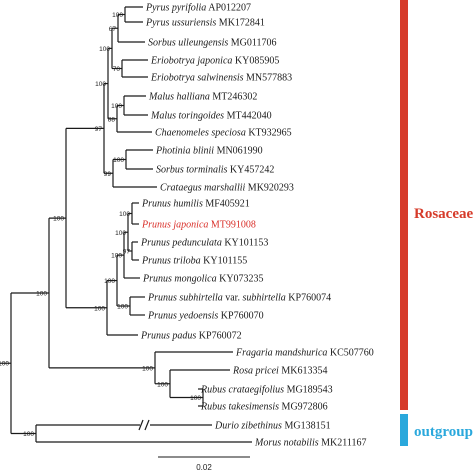  Describe the element at coordinates (205, 23) in the screenshot. I see `taxon-label: Pyrus ussuriensis MK172841` at that location.